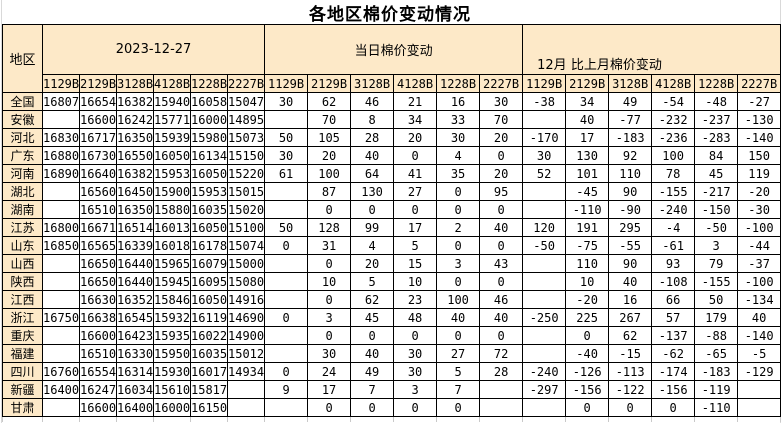 The width and height of the screenshot is (784, 423). Describe the element at coordinates (22, 209) in the screenshot. I see `region-cell: 湖南` at that location.